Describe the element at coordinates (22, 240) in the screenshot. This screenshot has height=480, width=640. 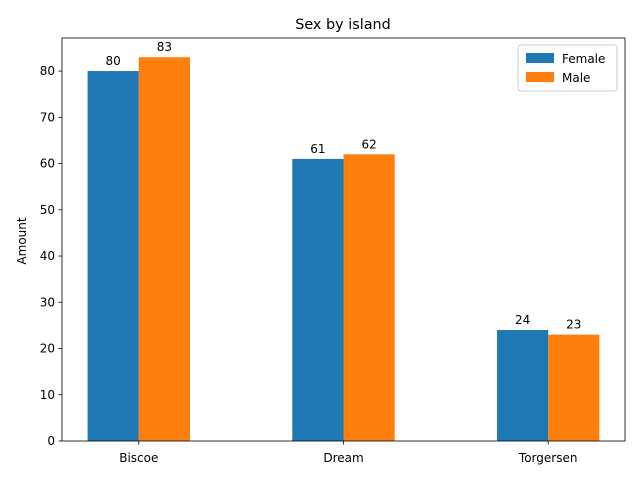
I see `y-axis-label: Amount` at that location.